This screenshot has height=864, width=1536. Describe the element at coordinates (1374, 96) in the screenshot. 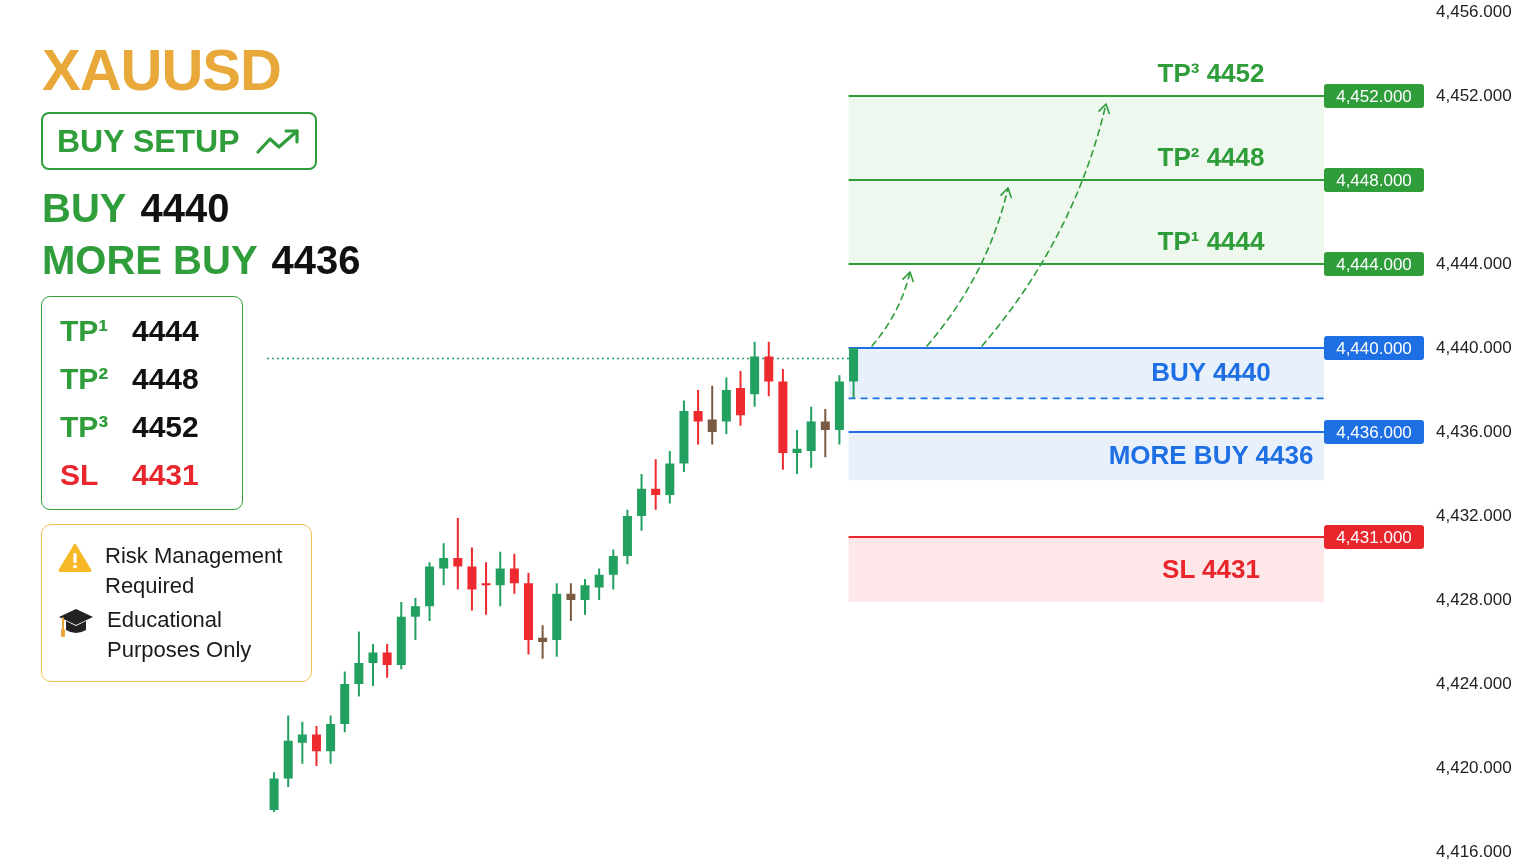

I see `ref-line-label: 4,452.000` at that location.